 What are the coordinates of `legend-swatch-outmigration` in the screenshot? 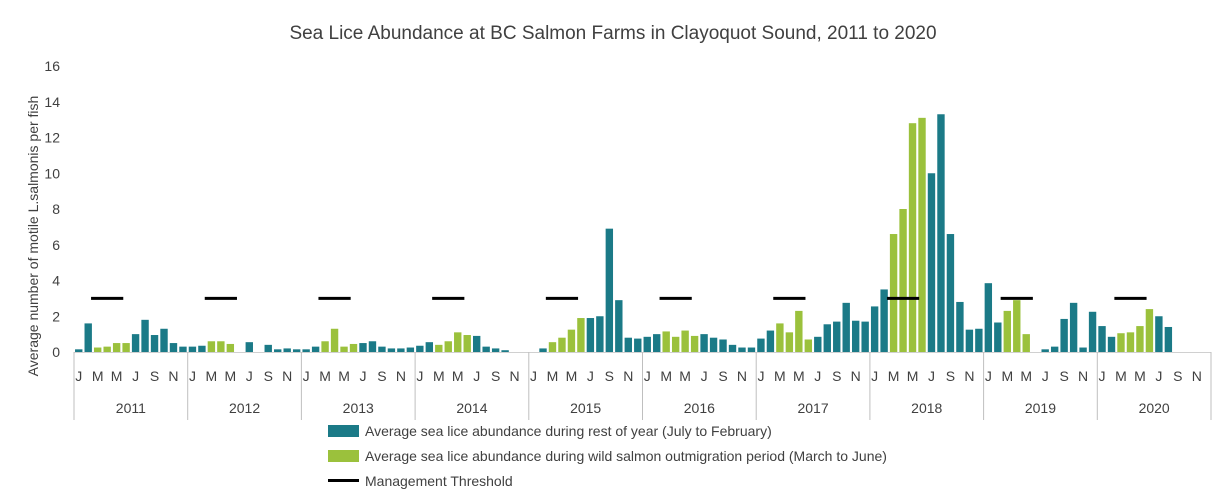 It's located at (343, 455).